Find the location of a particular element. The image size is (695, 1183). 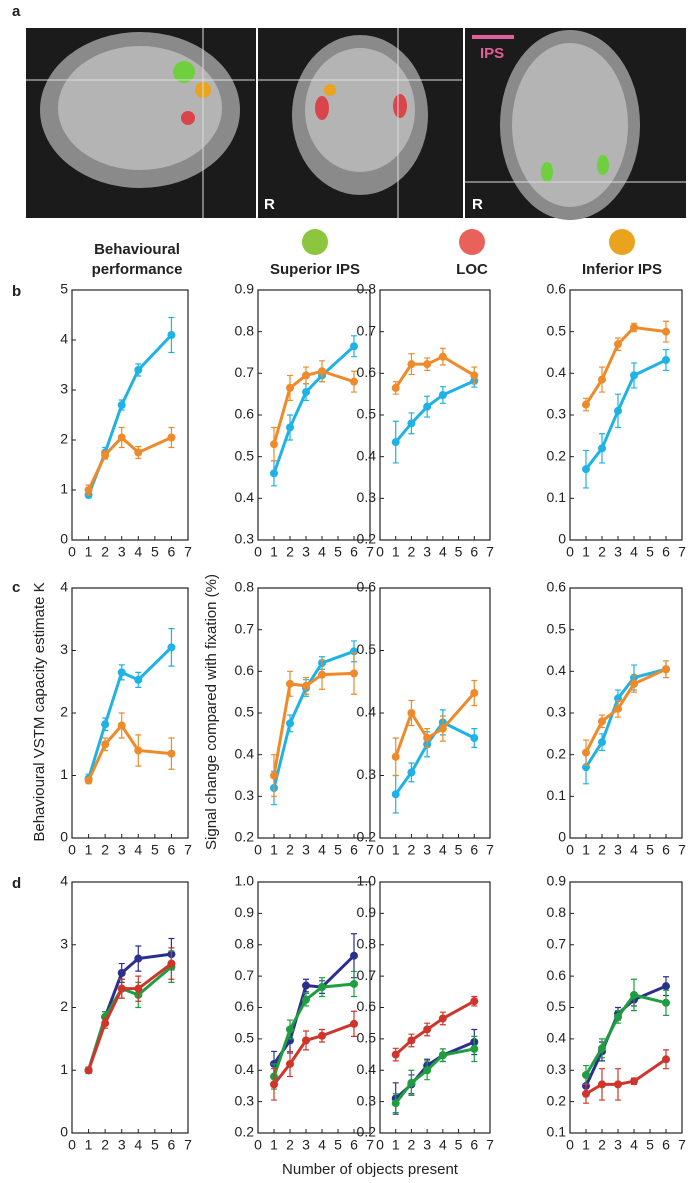

y-tick-label: 5 is located at coordinates (64, 289).